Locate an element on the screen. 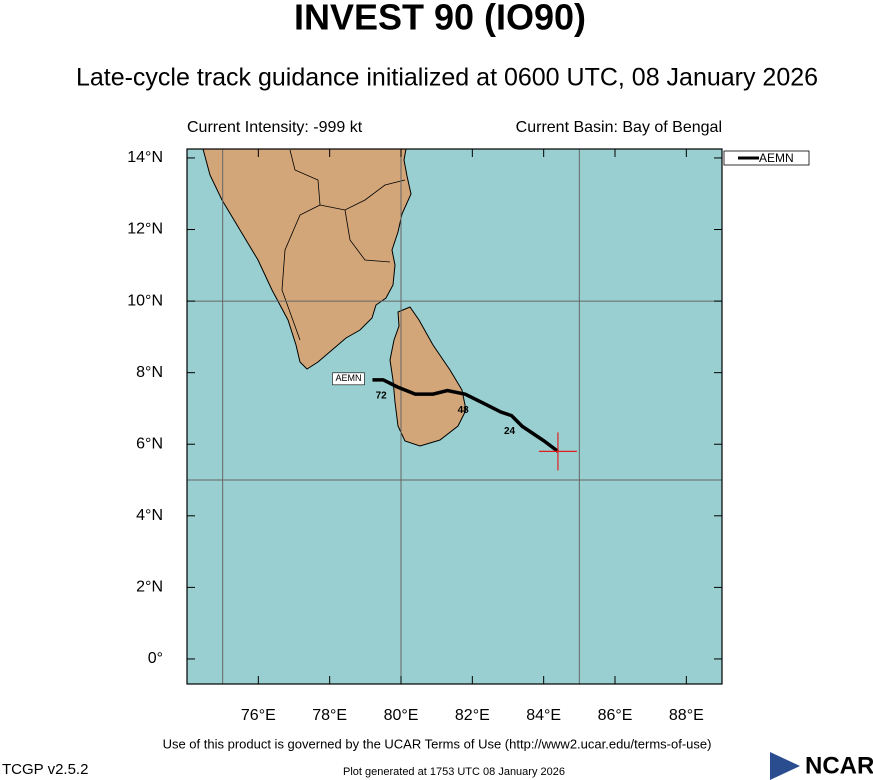  track-tag-box is located at coordinates (348, 379).